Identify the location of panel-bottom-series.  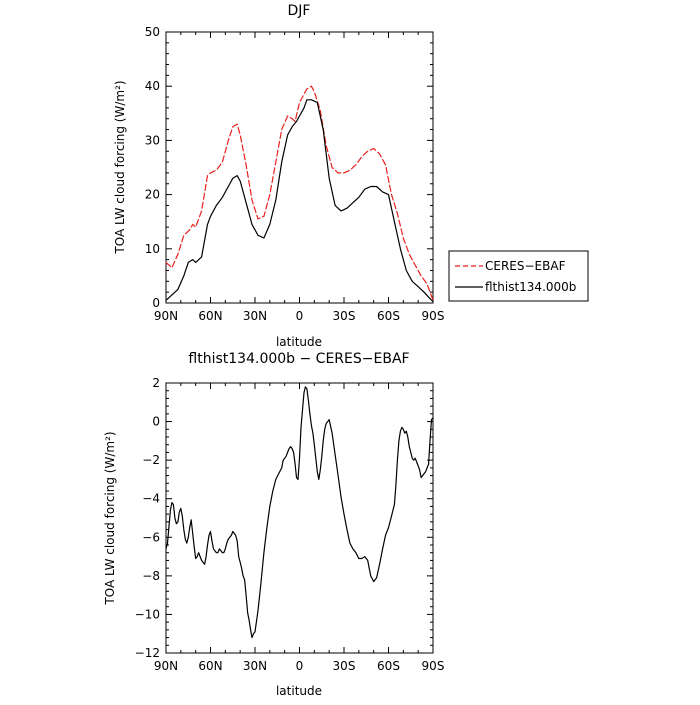
(299, 512).